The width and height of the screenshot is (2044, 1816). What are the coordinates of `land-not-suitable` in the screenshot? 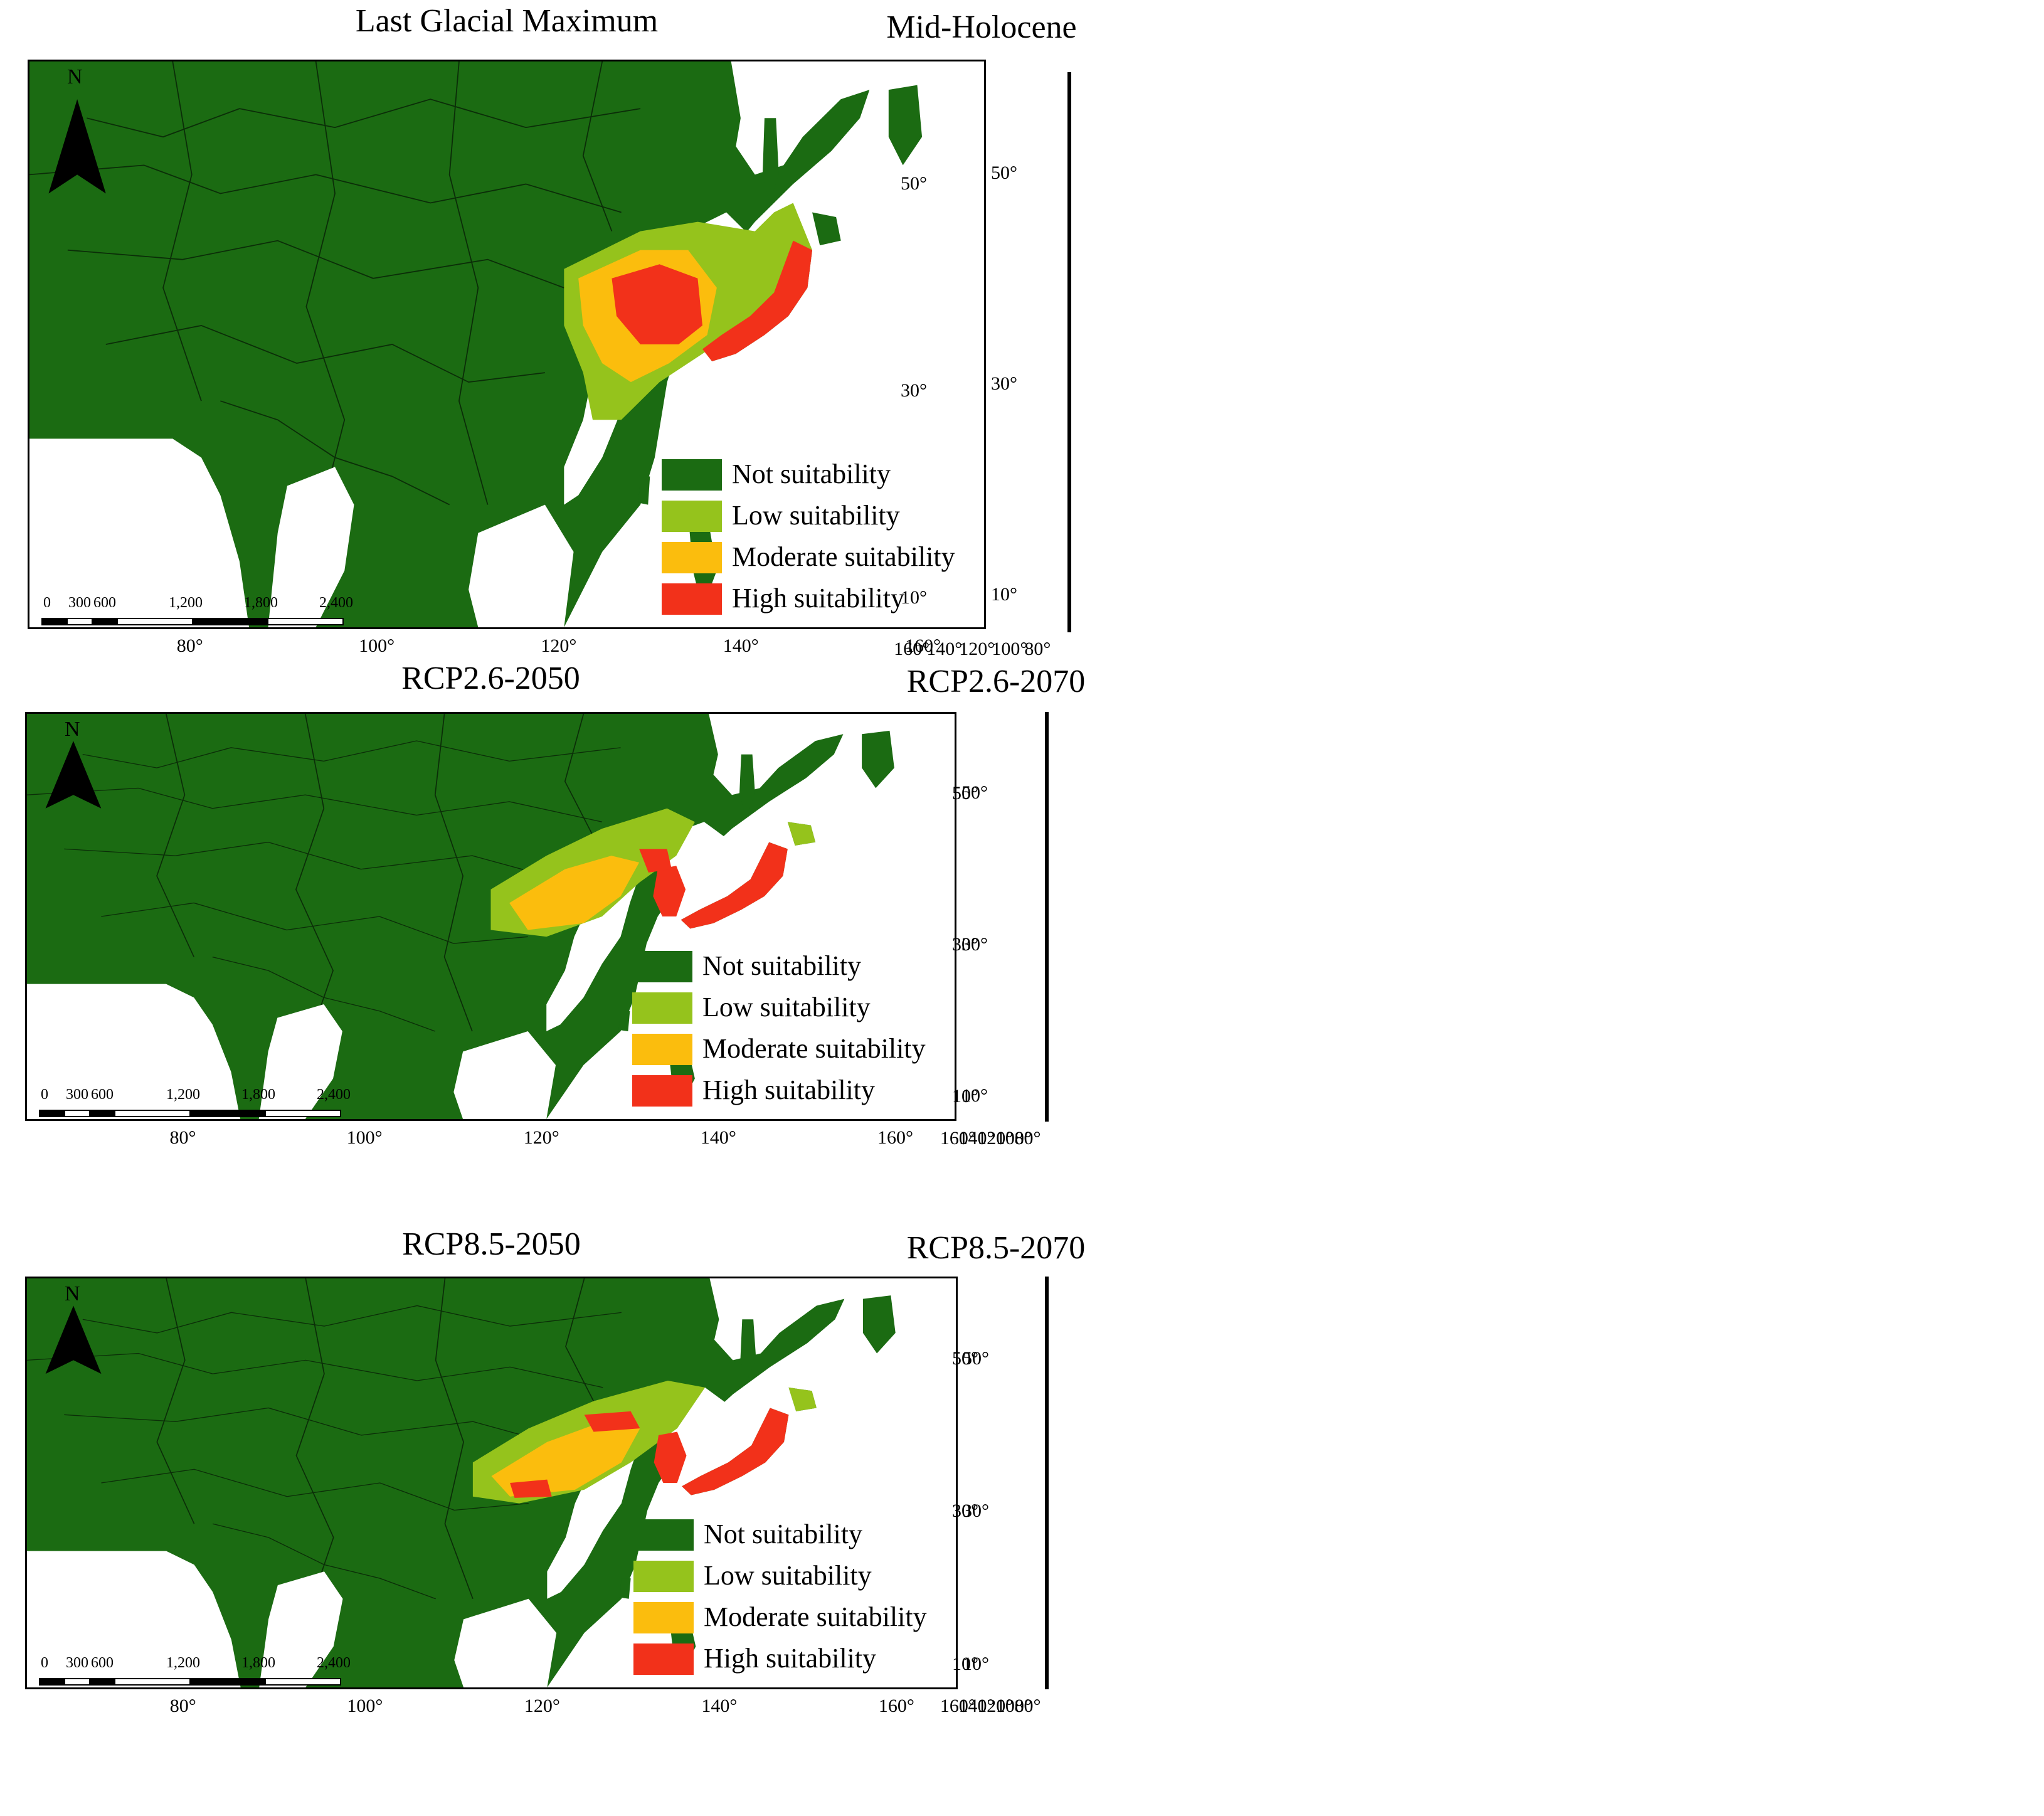 It's located at (1070, 352).